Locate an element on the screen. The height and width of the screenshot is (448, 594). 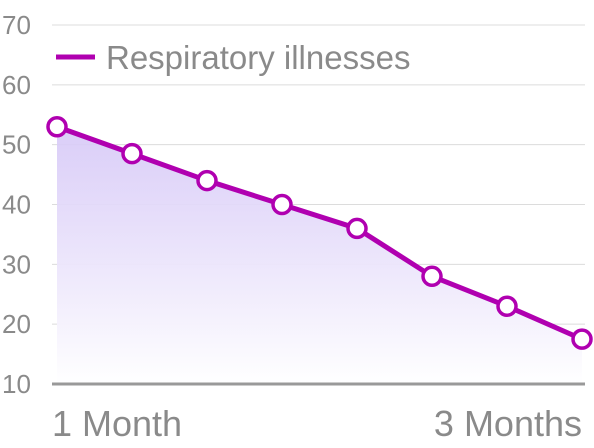
y-tick-label-30: 30 is located at coordinates (16, 264).